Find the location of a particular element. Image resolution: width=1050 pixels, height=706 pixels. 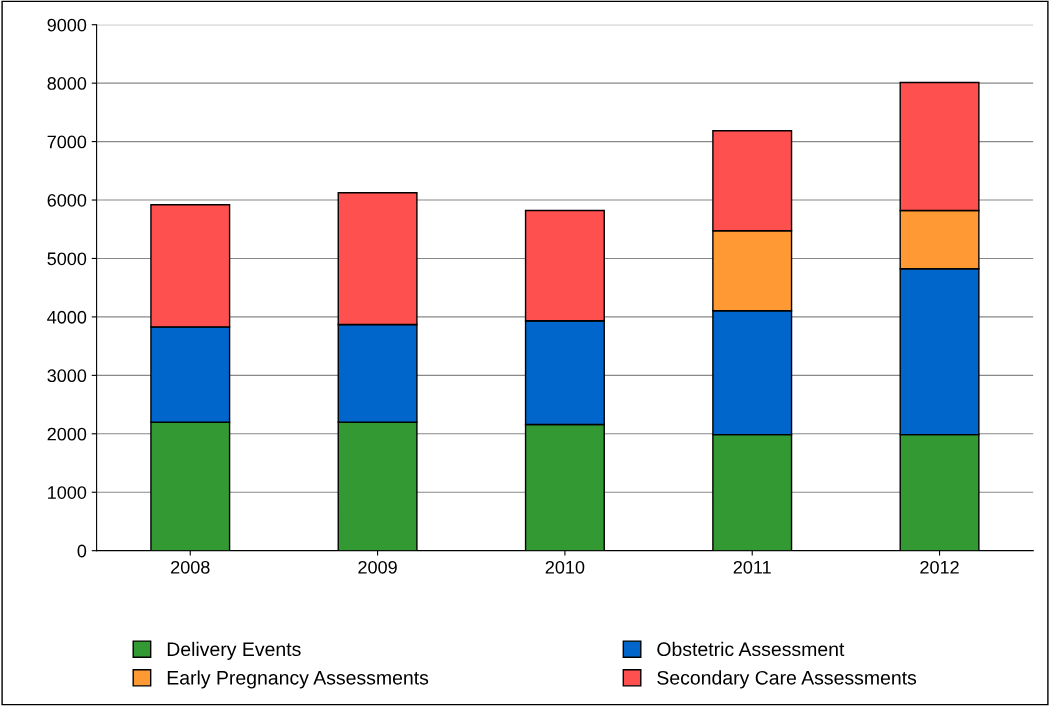

y-tick-label: 2000 is located at coordinates (67, 434).